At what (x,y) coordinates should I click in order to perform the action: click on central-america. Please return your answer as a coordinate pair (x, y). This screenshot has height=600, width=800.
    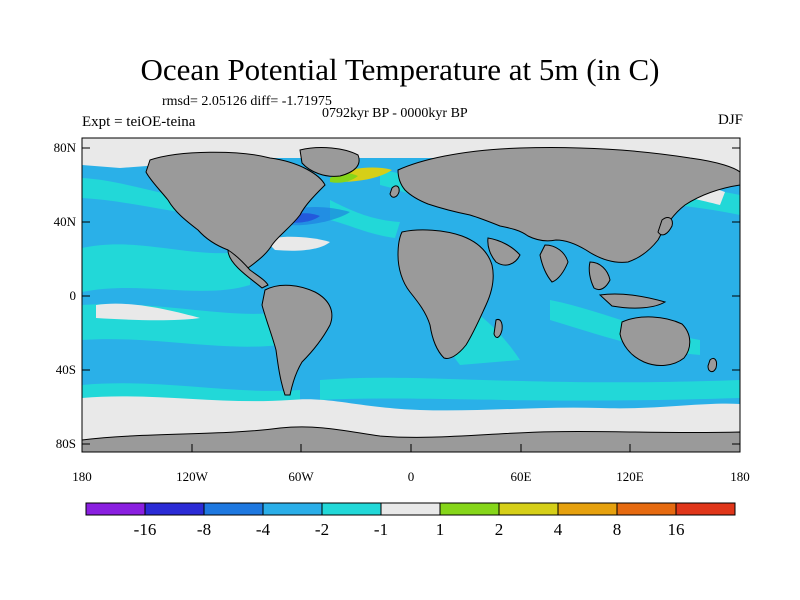
    Looking at the image, I should click on (248, 269).